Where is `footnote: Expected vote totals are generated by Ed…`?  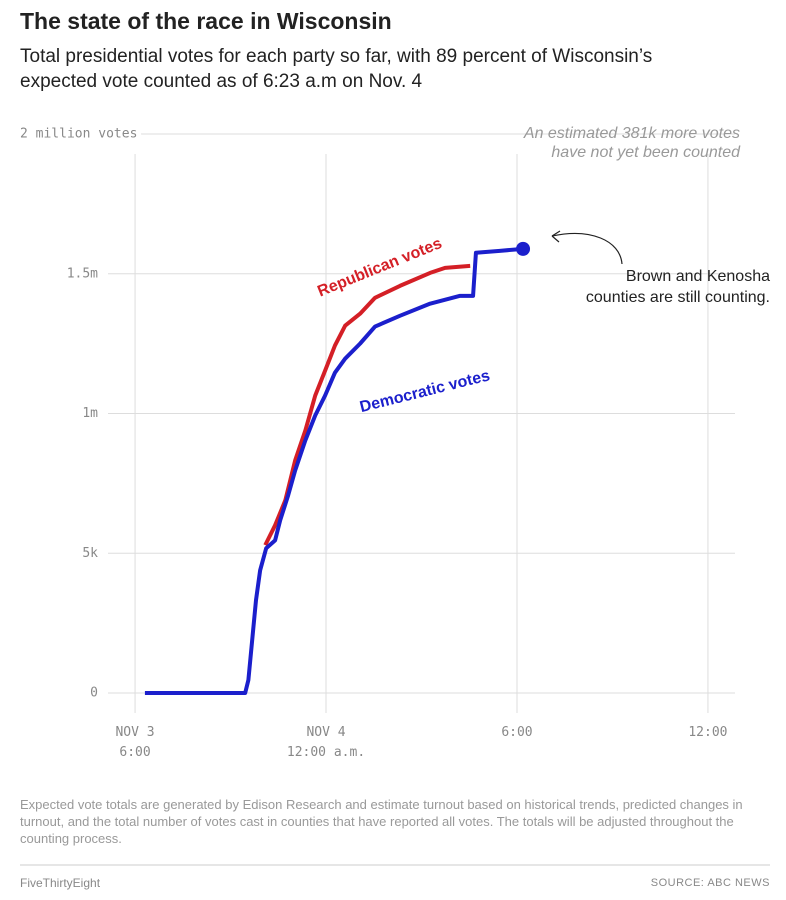
footnote: Expected vote totals are generated by Ed… is located at coordinates (381, 821).